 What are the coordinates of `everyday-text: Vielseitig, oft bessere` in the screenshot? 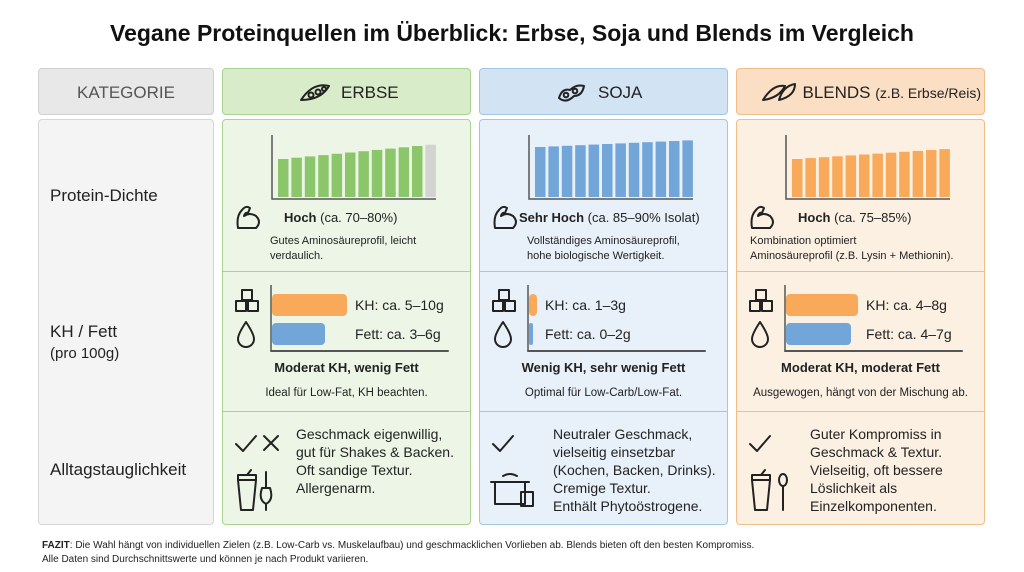 It's located at (876, 470).